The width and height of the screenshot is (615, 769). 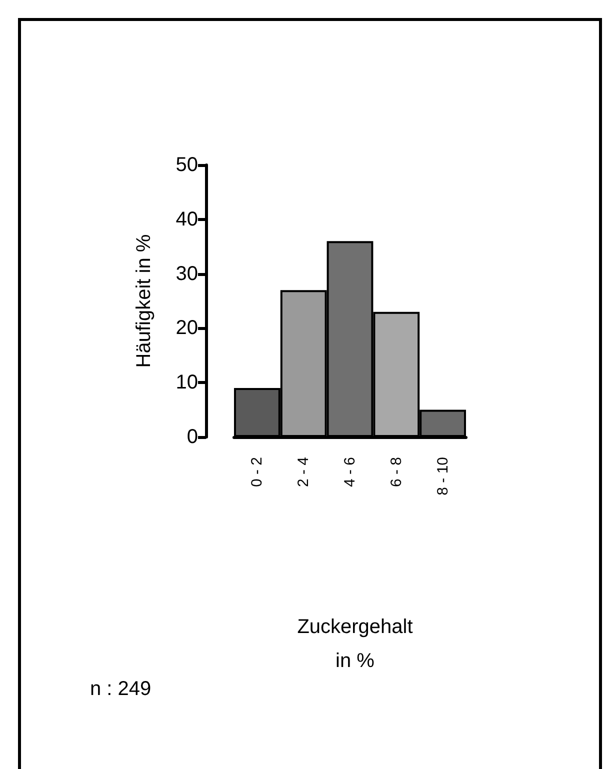 What do you see at coordinates (121, 689) in the screenshot?
I see `text: n : 249` at bounding box center [121, 689].